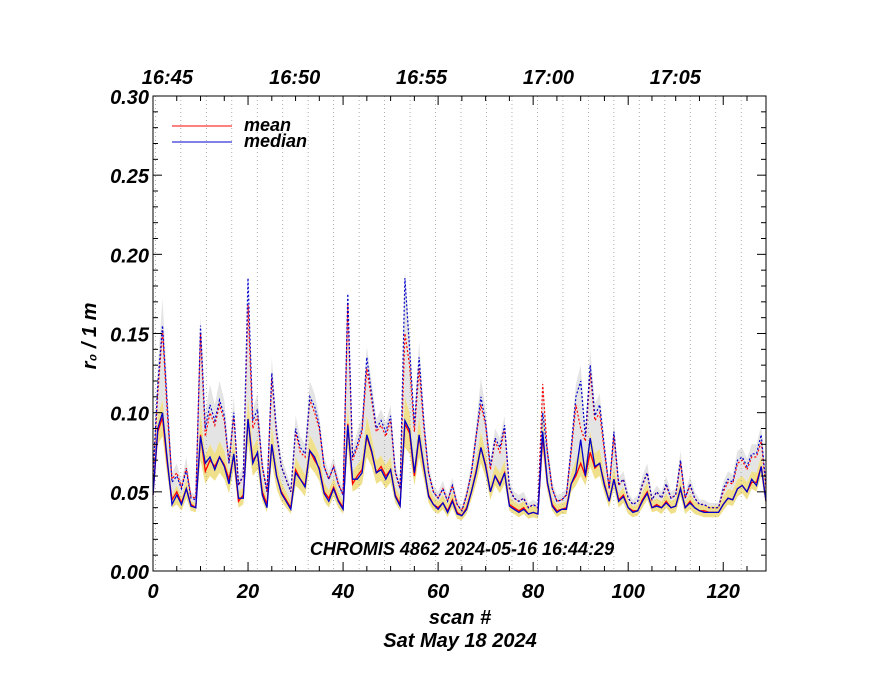  What do you see at coordinates (533, 592) in the screenshot?
I see `x-tick-label: 80` at bounding box center [533, 592].